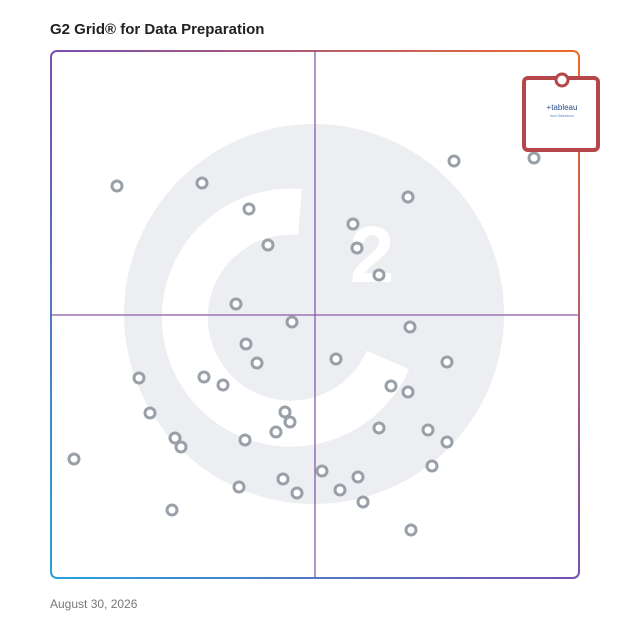  Describe the element at coordinates (562, 107) in the screenshot. I see `product-logo: +tableau` at that location.